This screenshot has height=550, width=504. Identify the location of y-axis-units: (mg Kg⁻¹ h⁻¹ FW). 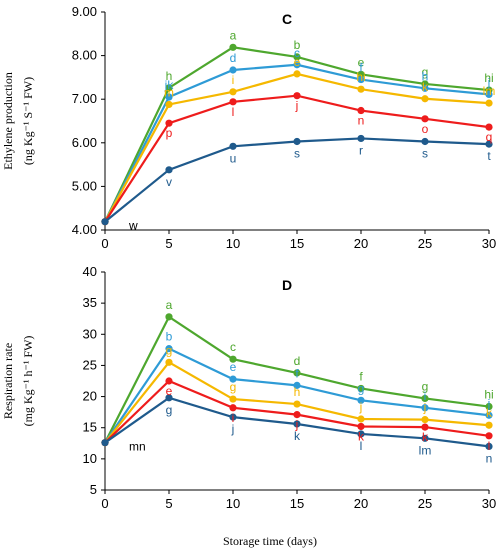
(28, 381).